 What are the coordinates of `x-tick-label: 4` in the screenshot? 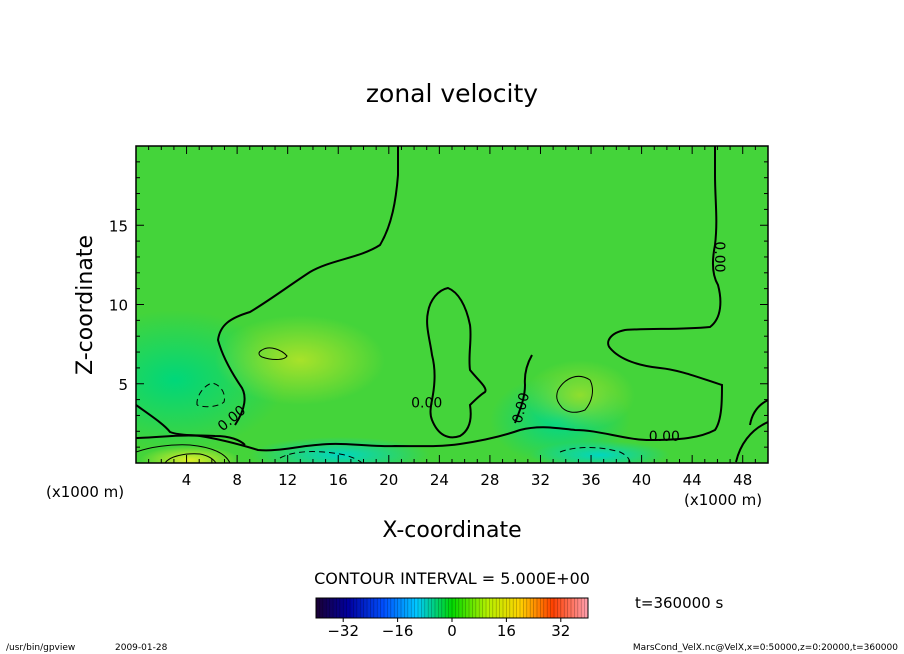 It's located at (187, 480).